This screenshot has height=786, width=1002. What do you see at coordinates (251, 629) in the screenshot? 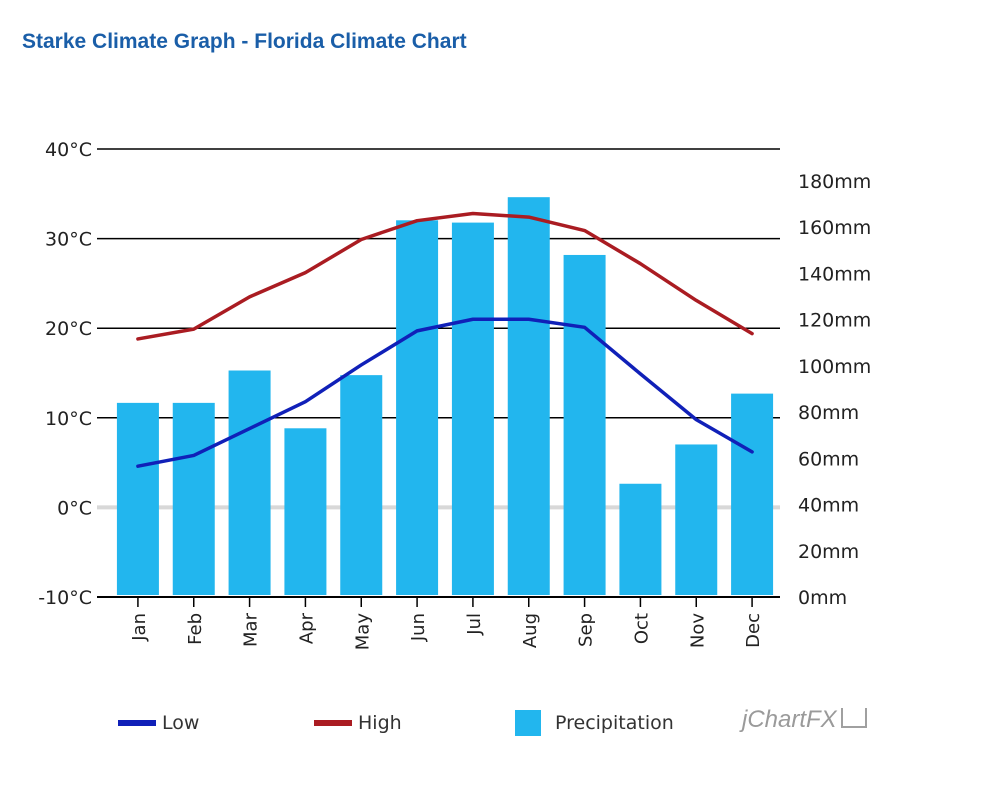
I see `x-tick-label: Mar` at bounding box center [251, 629].